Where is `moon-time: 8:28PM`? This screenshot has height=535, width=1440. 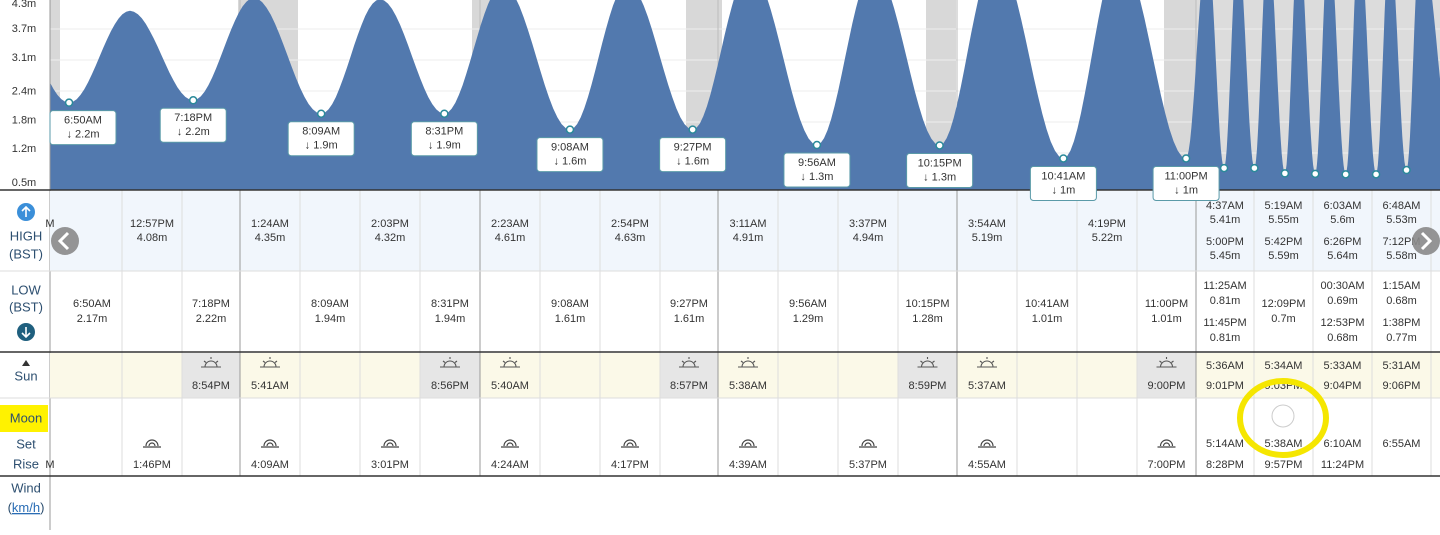
moon-time: 8:28PM is located at coordinates (1225, 465).